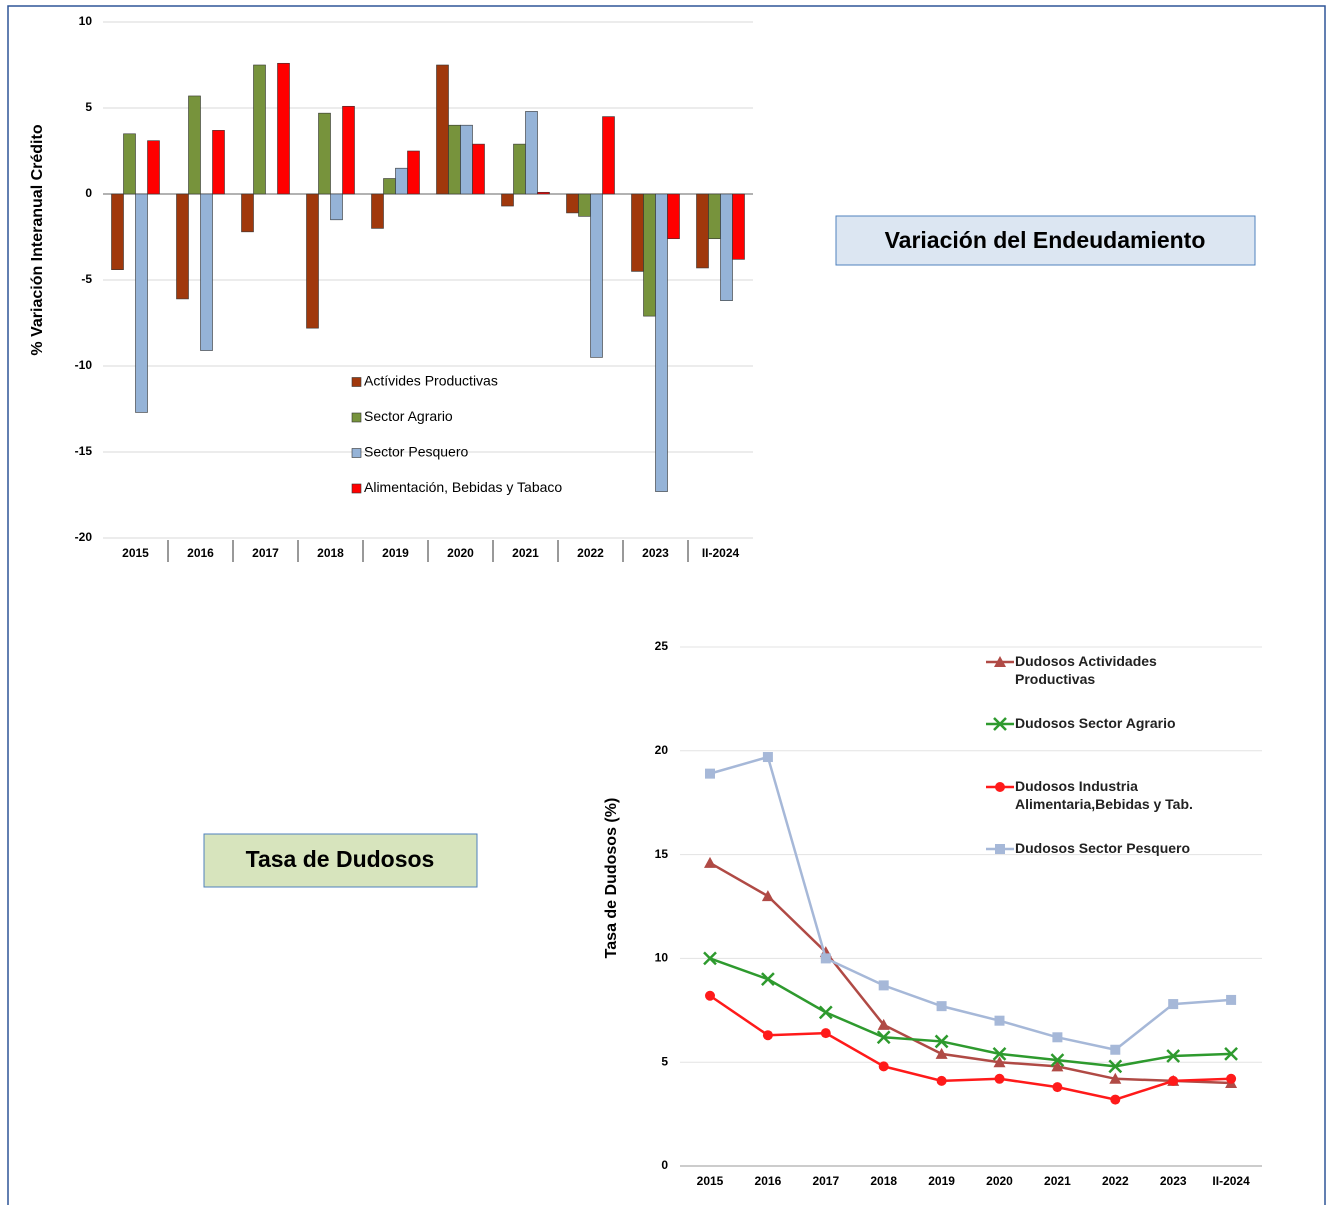 This screenshot has height=1205, width=1333. I want to click on y-axis-title: % Variación Interanual Crédito, so click(37, 239).